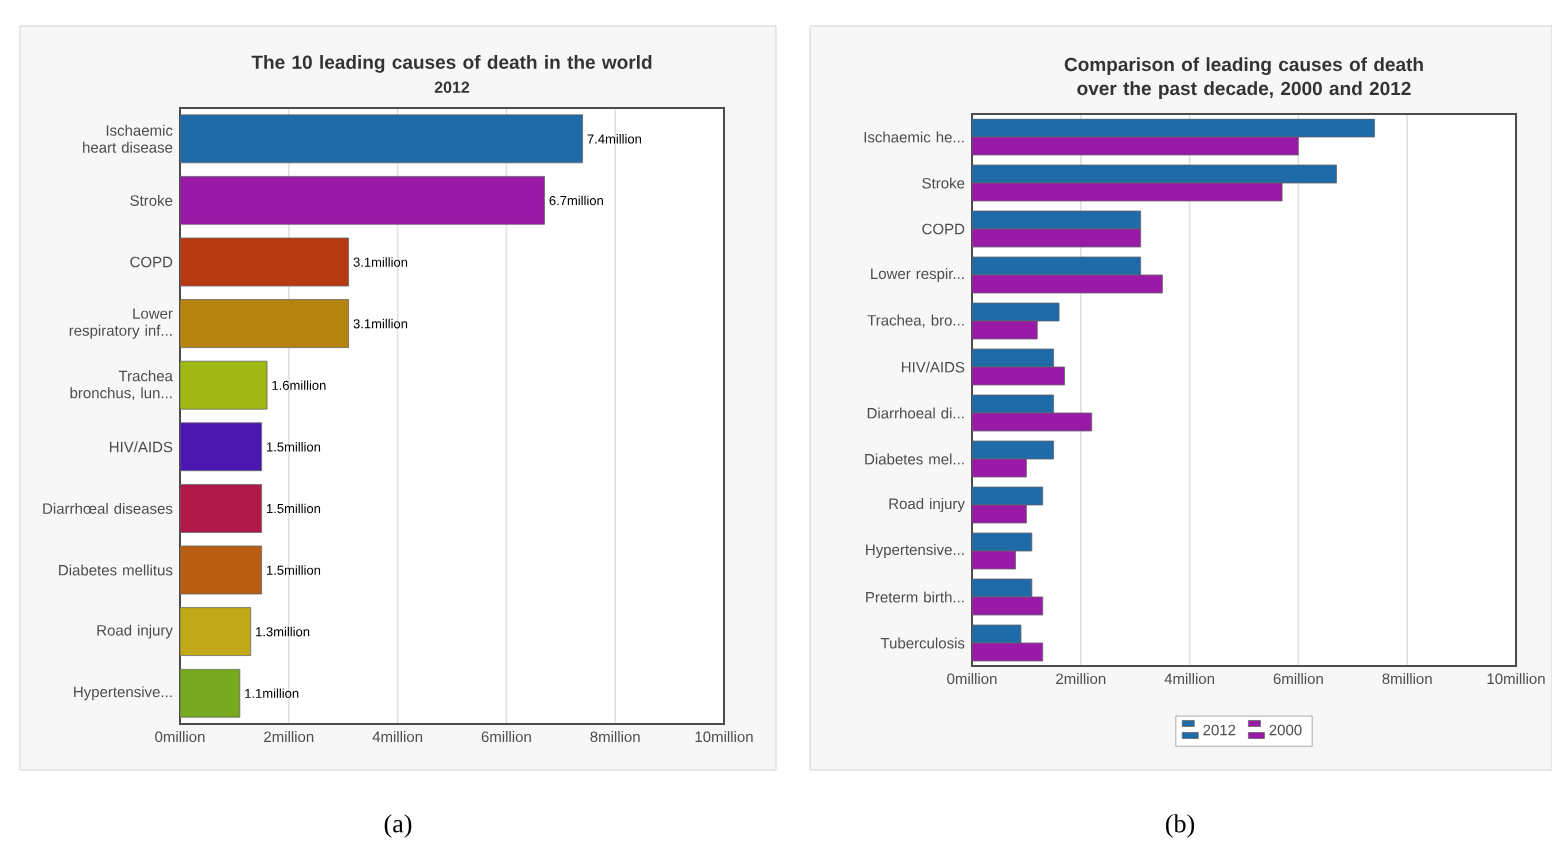 Image resolution: width=1552 pixels, height=862 pixels. What do you see at coordinates (451, 64) in the screenshot?
I see `chart-title: The 10 leading causes of death in the world` at bounding box center [451, 64].